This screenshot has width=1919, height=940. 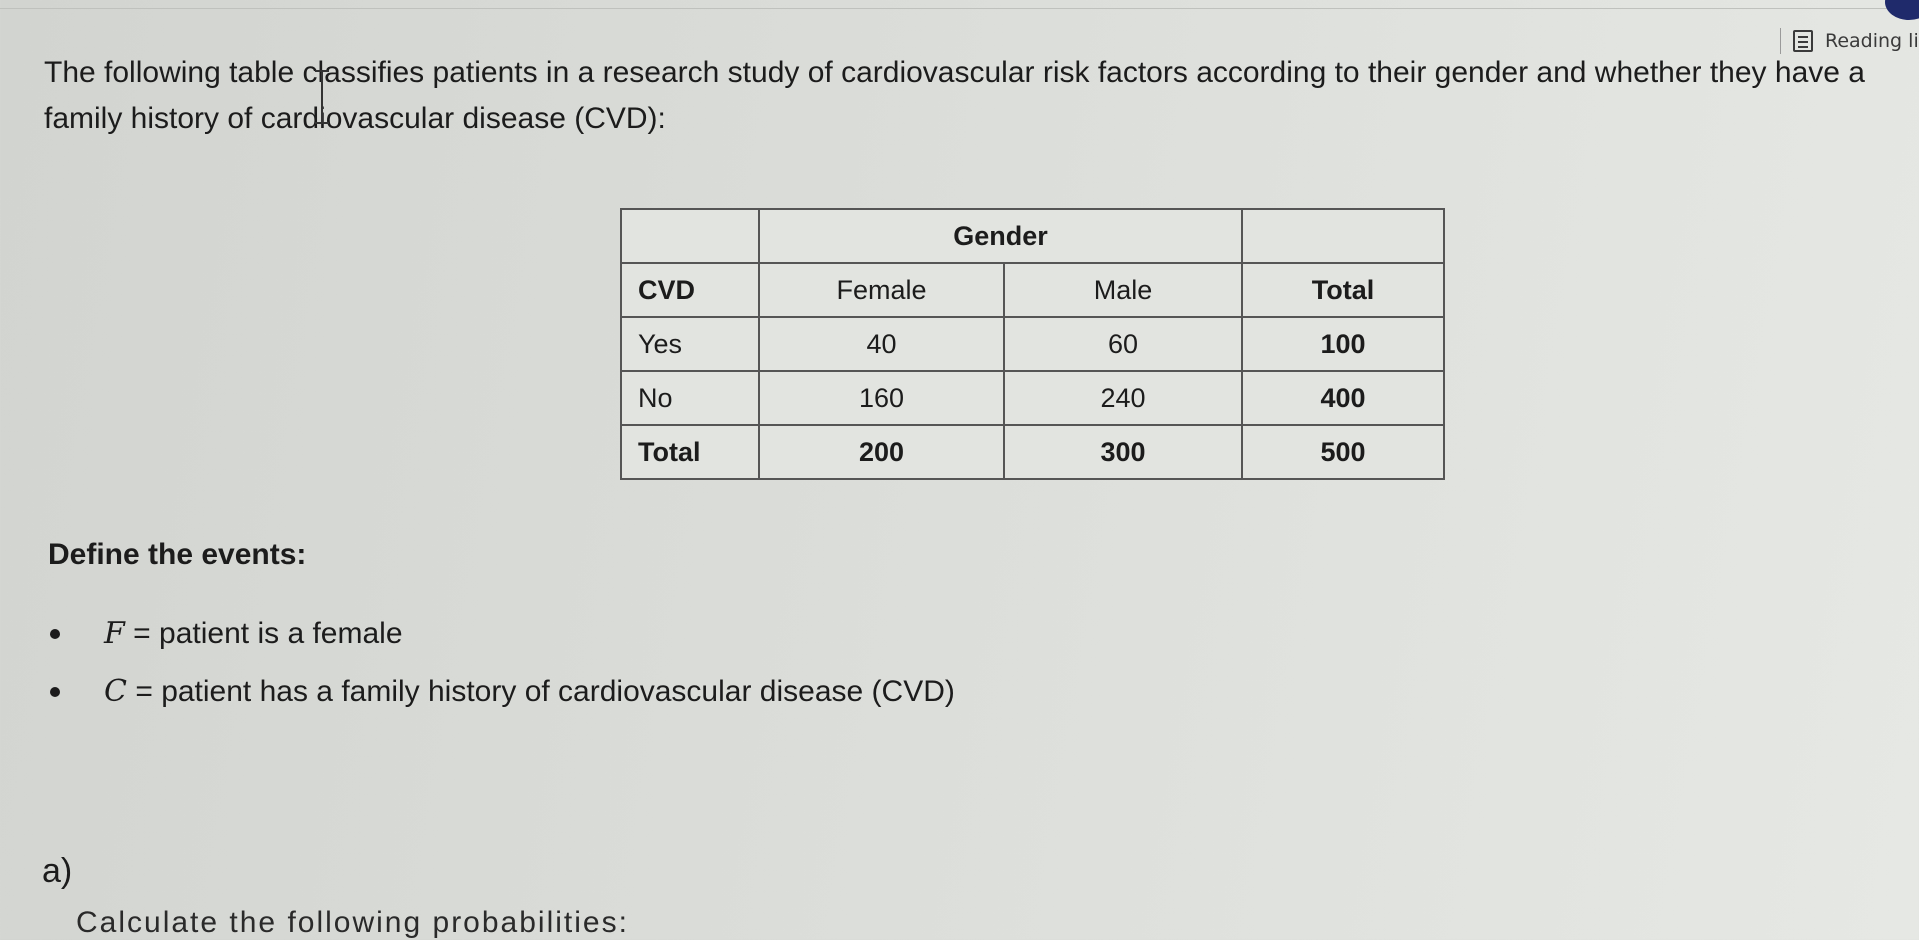 What do you see at coordinates (881, 398) in the screenshot?
I see `cell-female: 160` at bounding box center [881, 398].